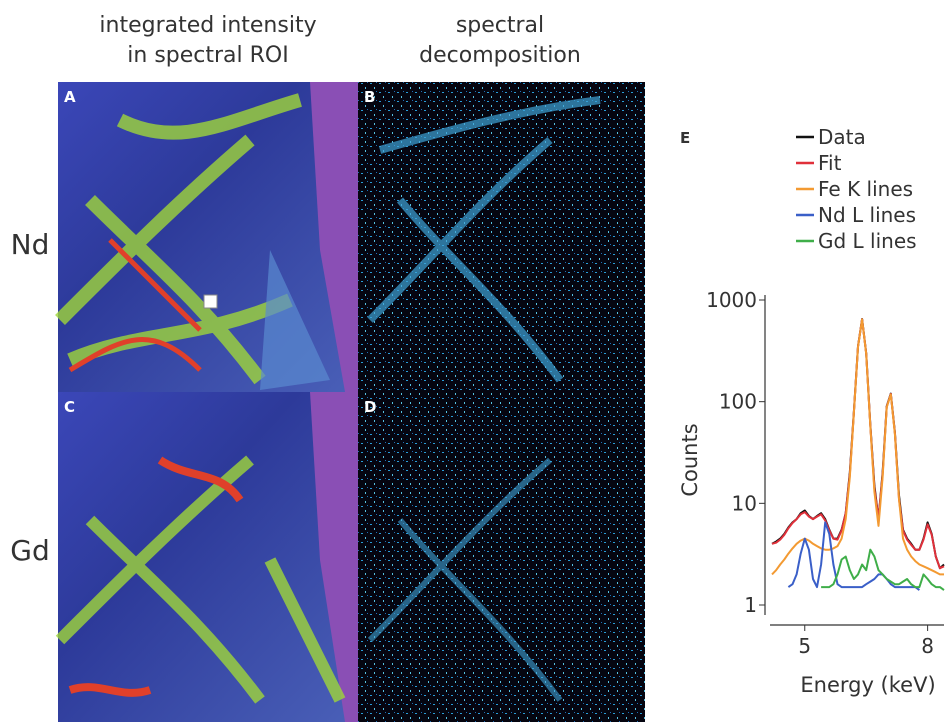  Describe the element at coordinates (500, 25) in the screenshot. I see `column-title: spectral` at that location.